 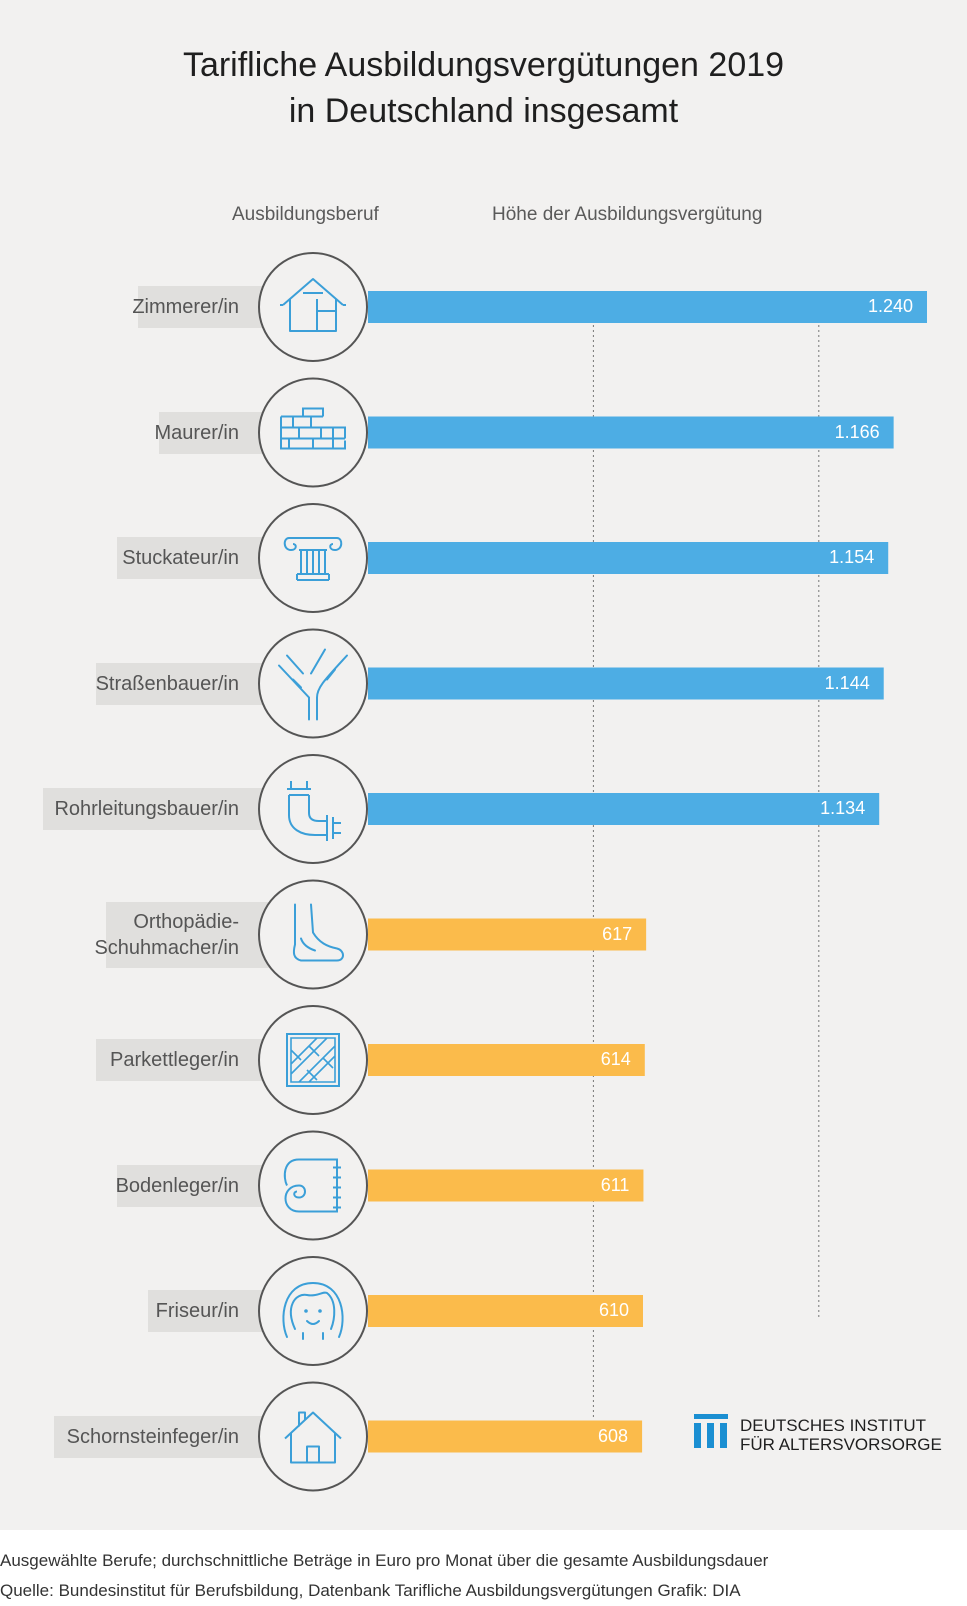 I want to click on bar-value-label: 1.240, so click(x=890, y=306).